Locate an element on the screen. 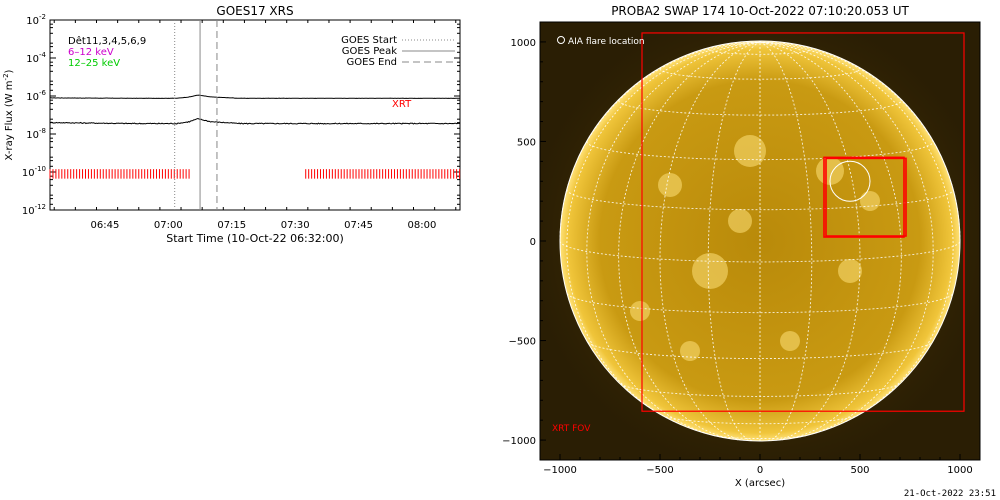  energy-label-12-25: 12–25 keV is located at coordinates (94, 63).